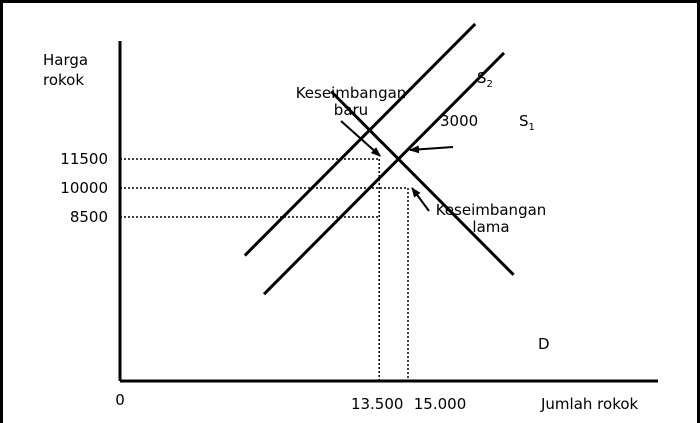  I want to click on shift-arrow, so click(431, 149).